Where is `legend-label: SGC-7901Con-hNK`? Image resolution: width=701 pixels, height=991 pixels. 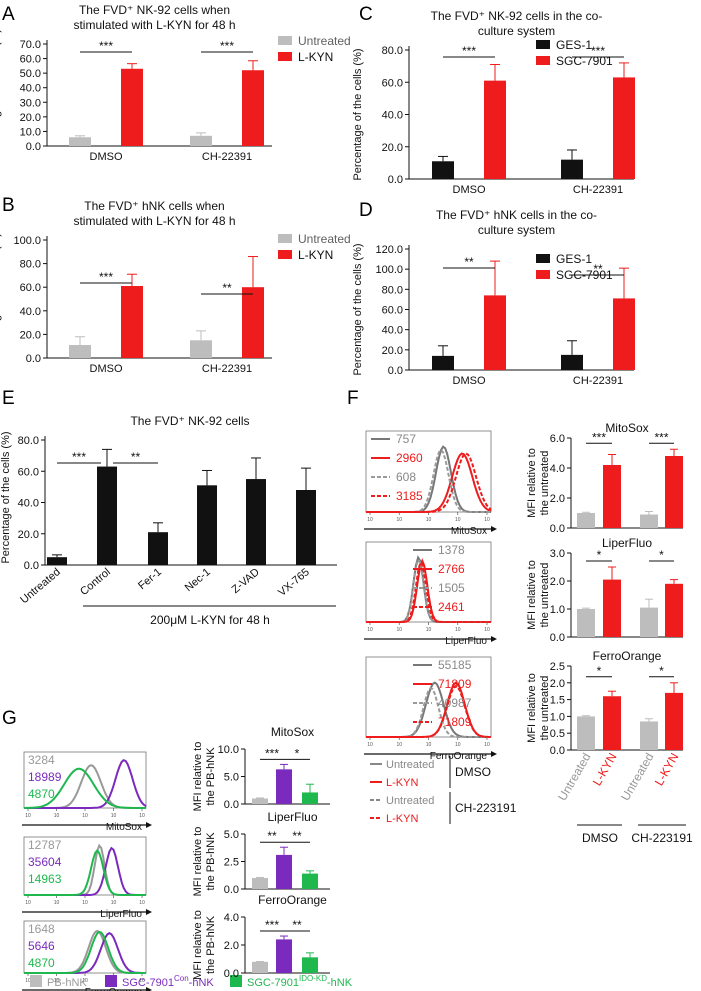
legend-label: SGC-7901Con-hNK is located at coordinates (168, 981).